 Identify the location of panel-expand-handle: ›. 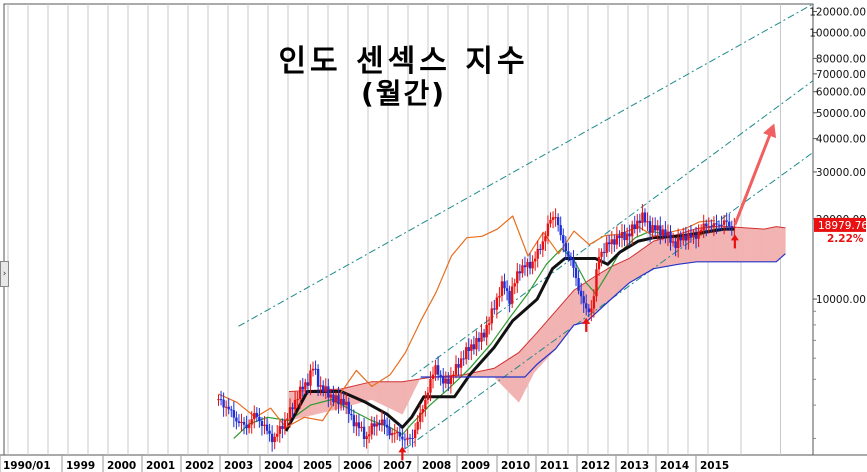
(4, 274).